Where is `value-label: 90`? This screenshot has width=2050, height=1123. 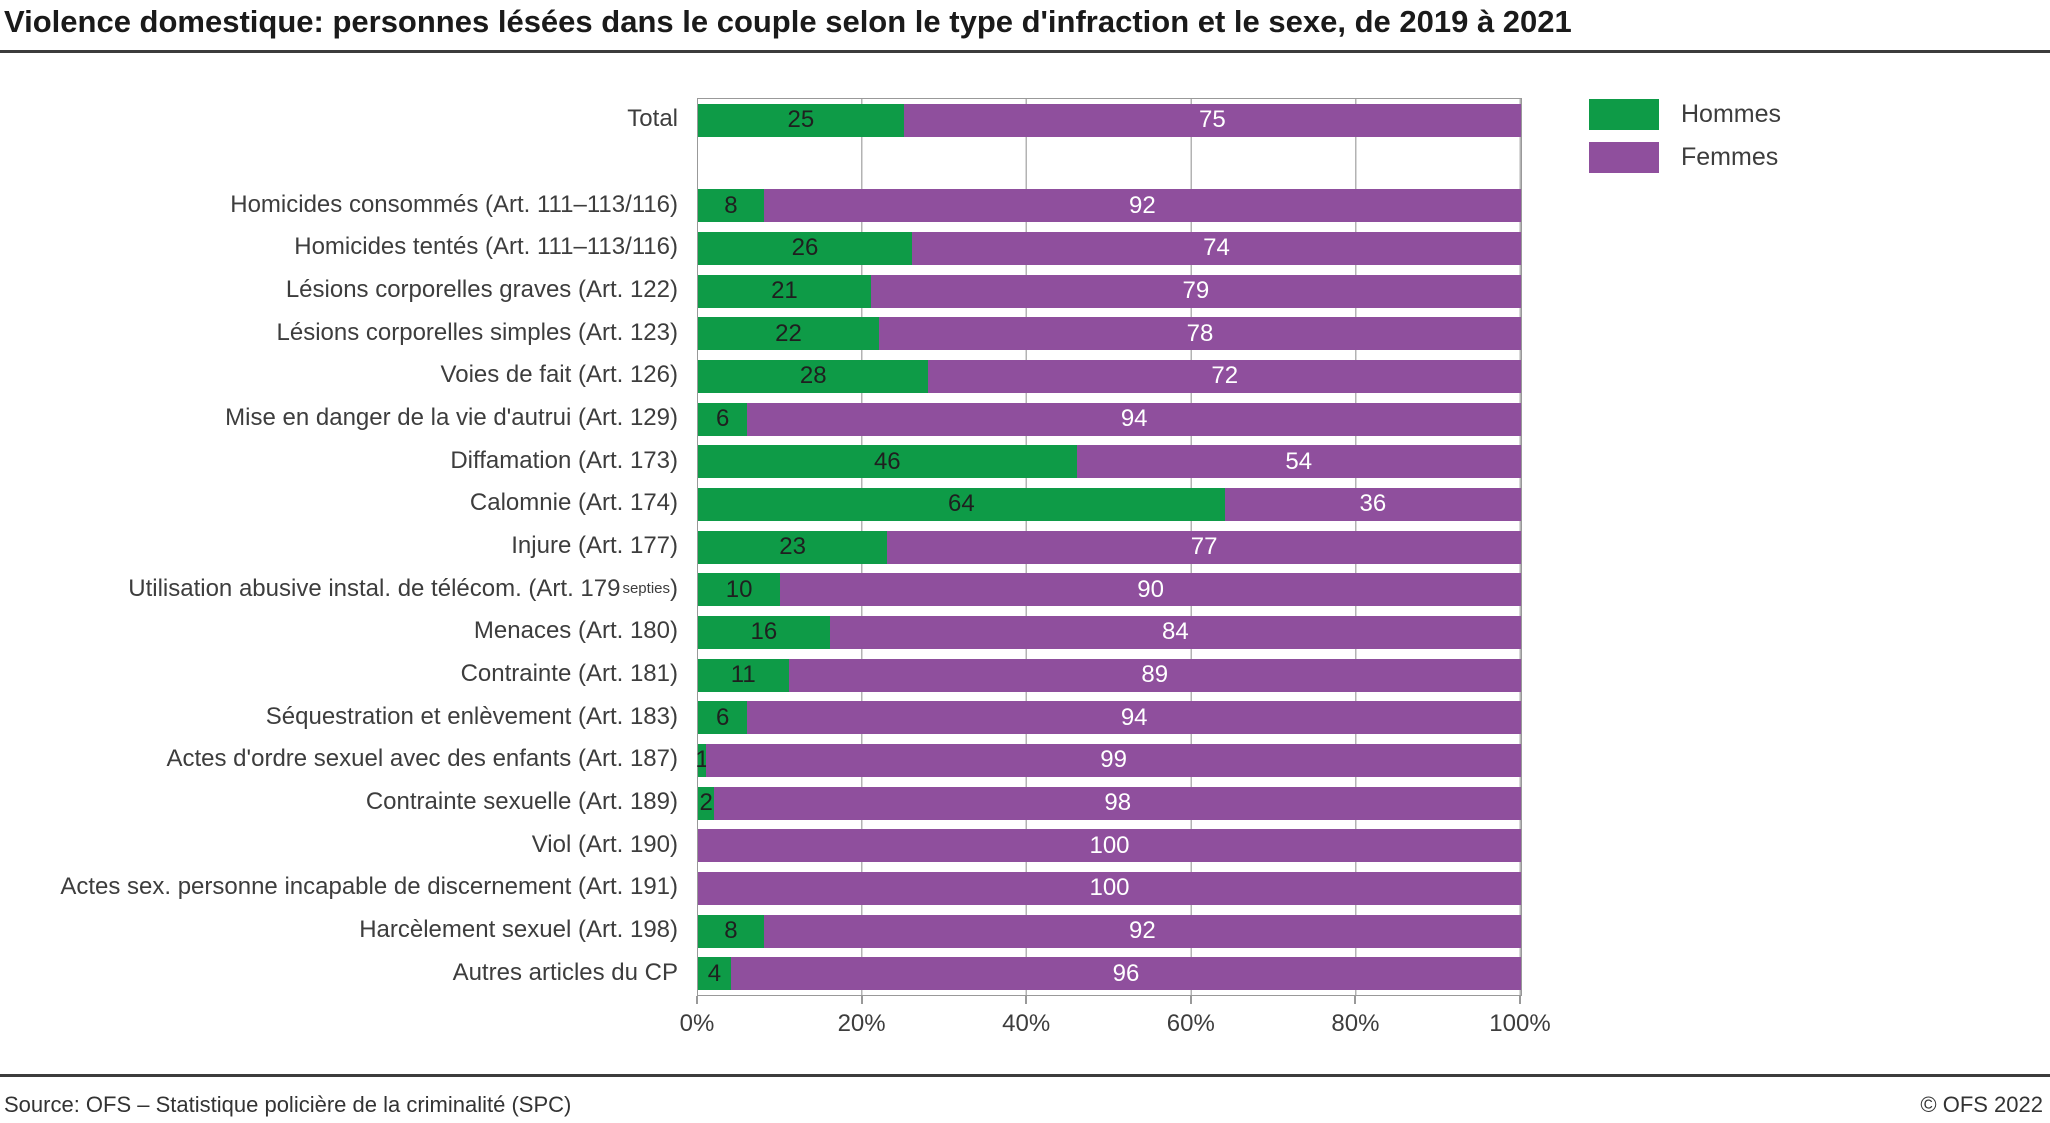
value-label: 90 is located at coordinates (1150, 589).